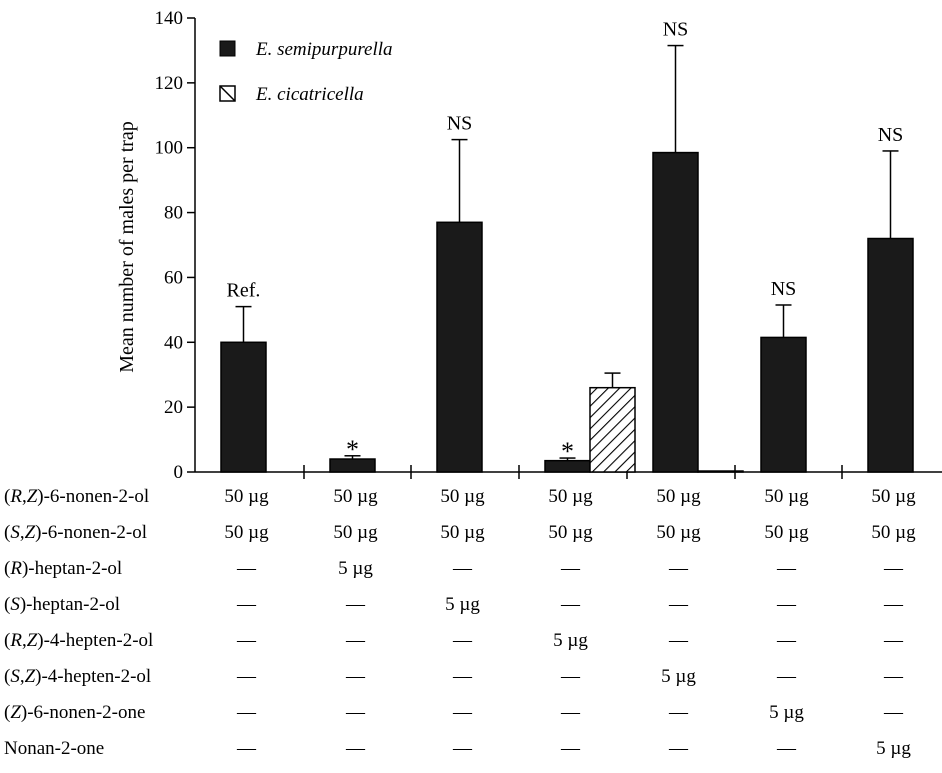 The width and height of the screenshot is (942, 773). I want to click on treatment-row-label-4-part-3: Z, so click(32, 640).